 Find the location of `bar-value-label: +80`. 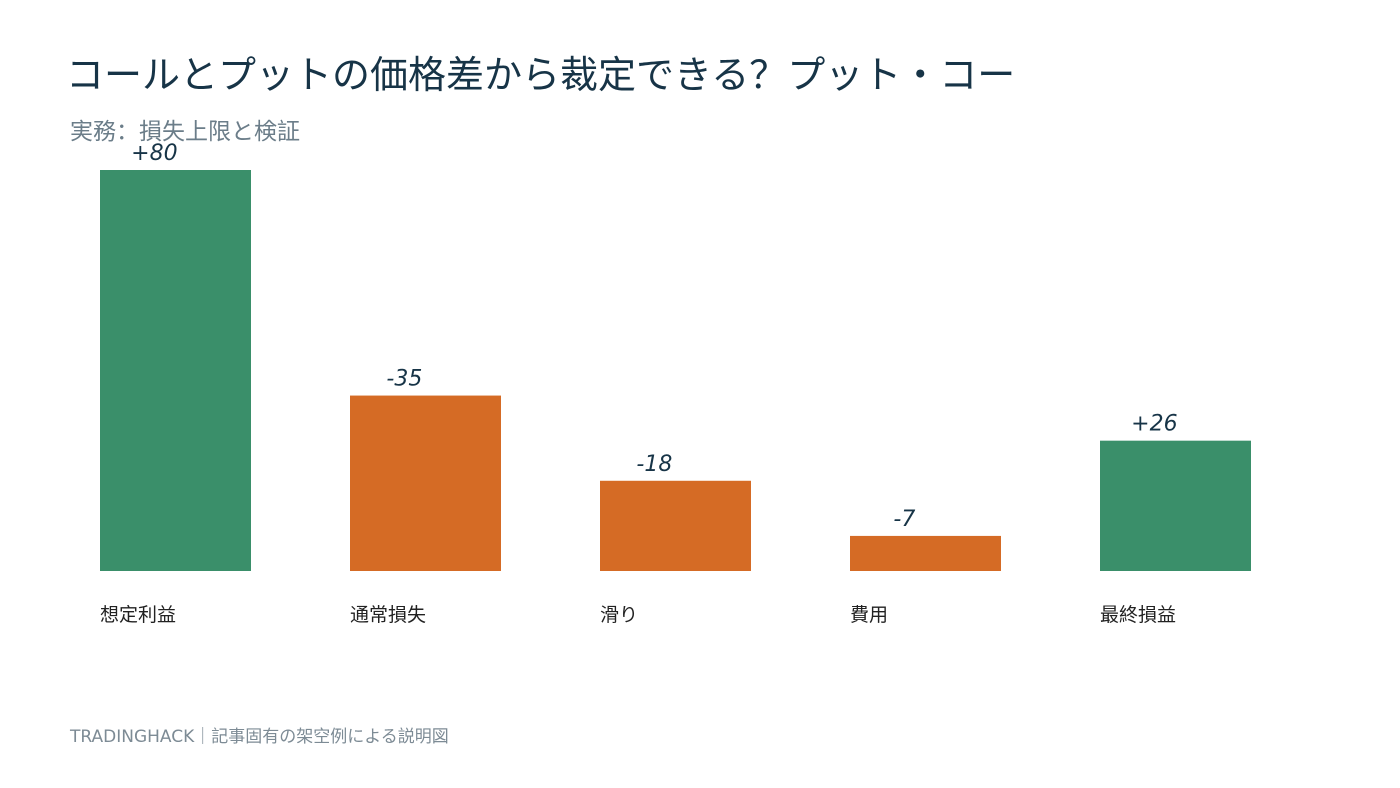

bar-value-label: +80 is located at coordinates (154, 153).